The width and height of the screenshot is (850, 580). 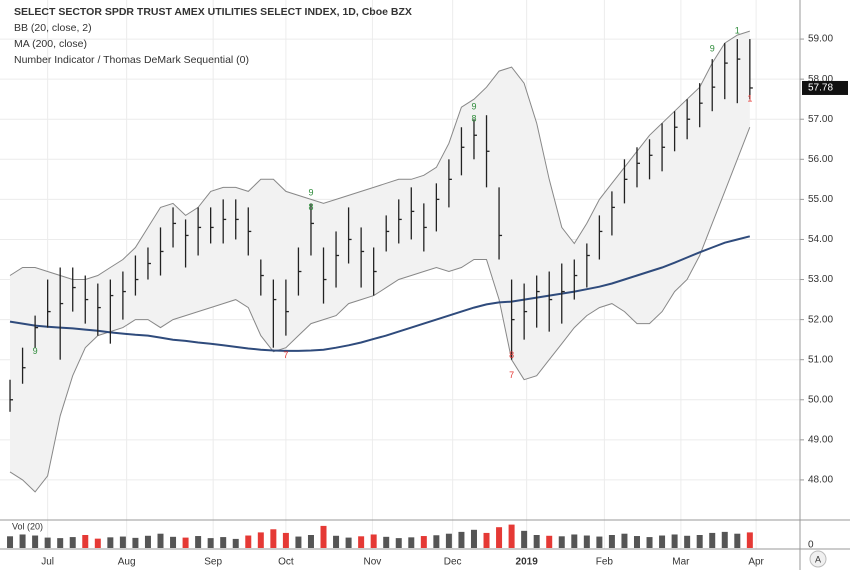 I want to click on last-price-label: 57.78, so click(x=820, y=88).